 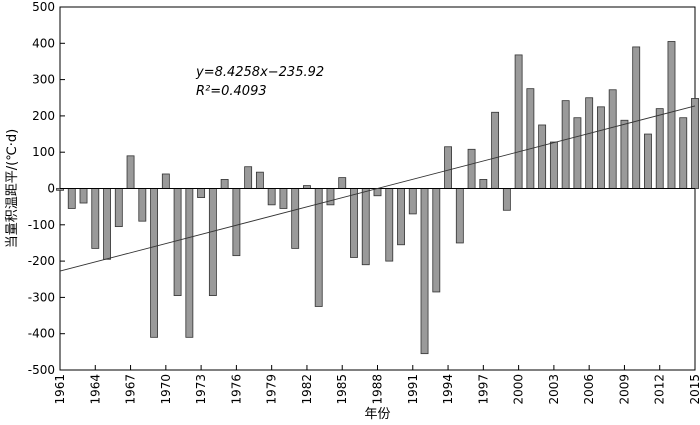 What do you see at coordinates (283, 198) in the screenshot?
I see `bar-1980` at bounding box center [283, 198].